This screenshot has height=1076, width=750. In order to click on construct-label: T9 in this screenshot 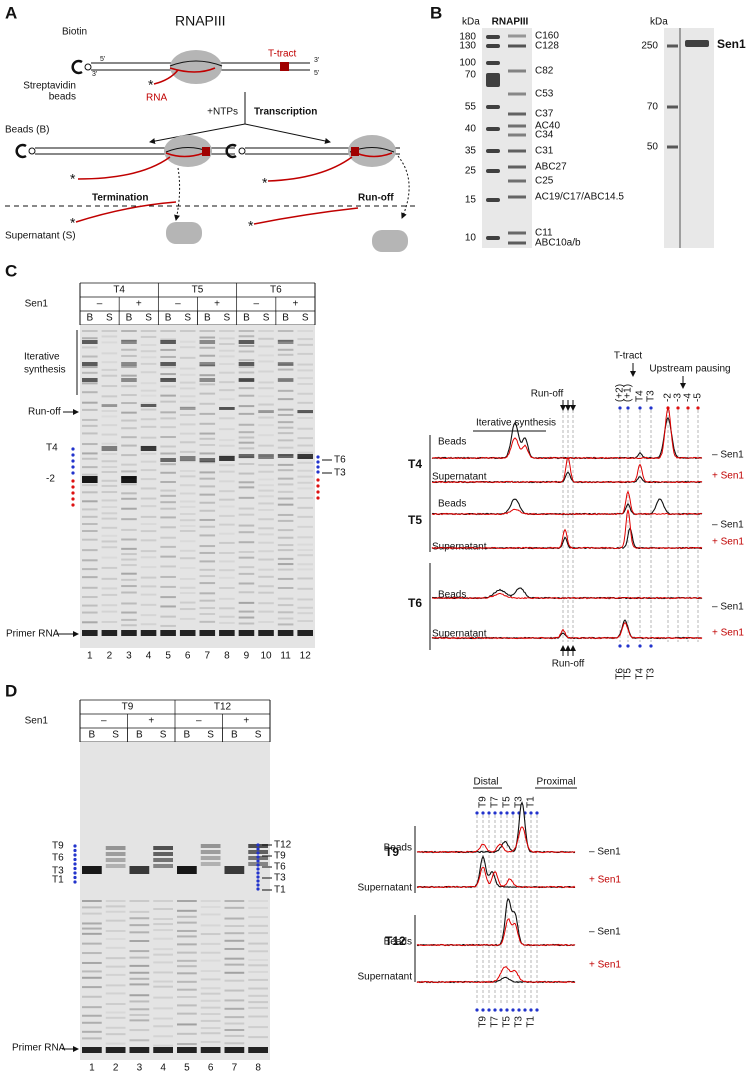, I will do `click(128, 707)`.